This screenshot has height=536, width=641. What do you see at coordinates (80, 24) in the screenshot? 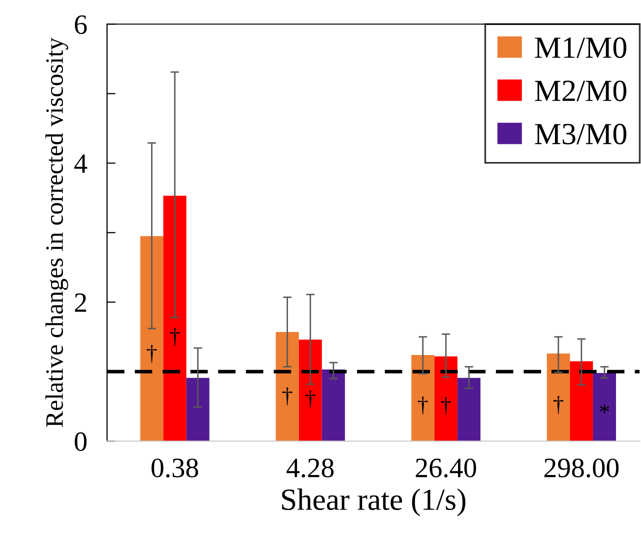
I see `y-tick-label: 6` at bounding box center [80, 24].